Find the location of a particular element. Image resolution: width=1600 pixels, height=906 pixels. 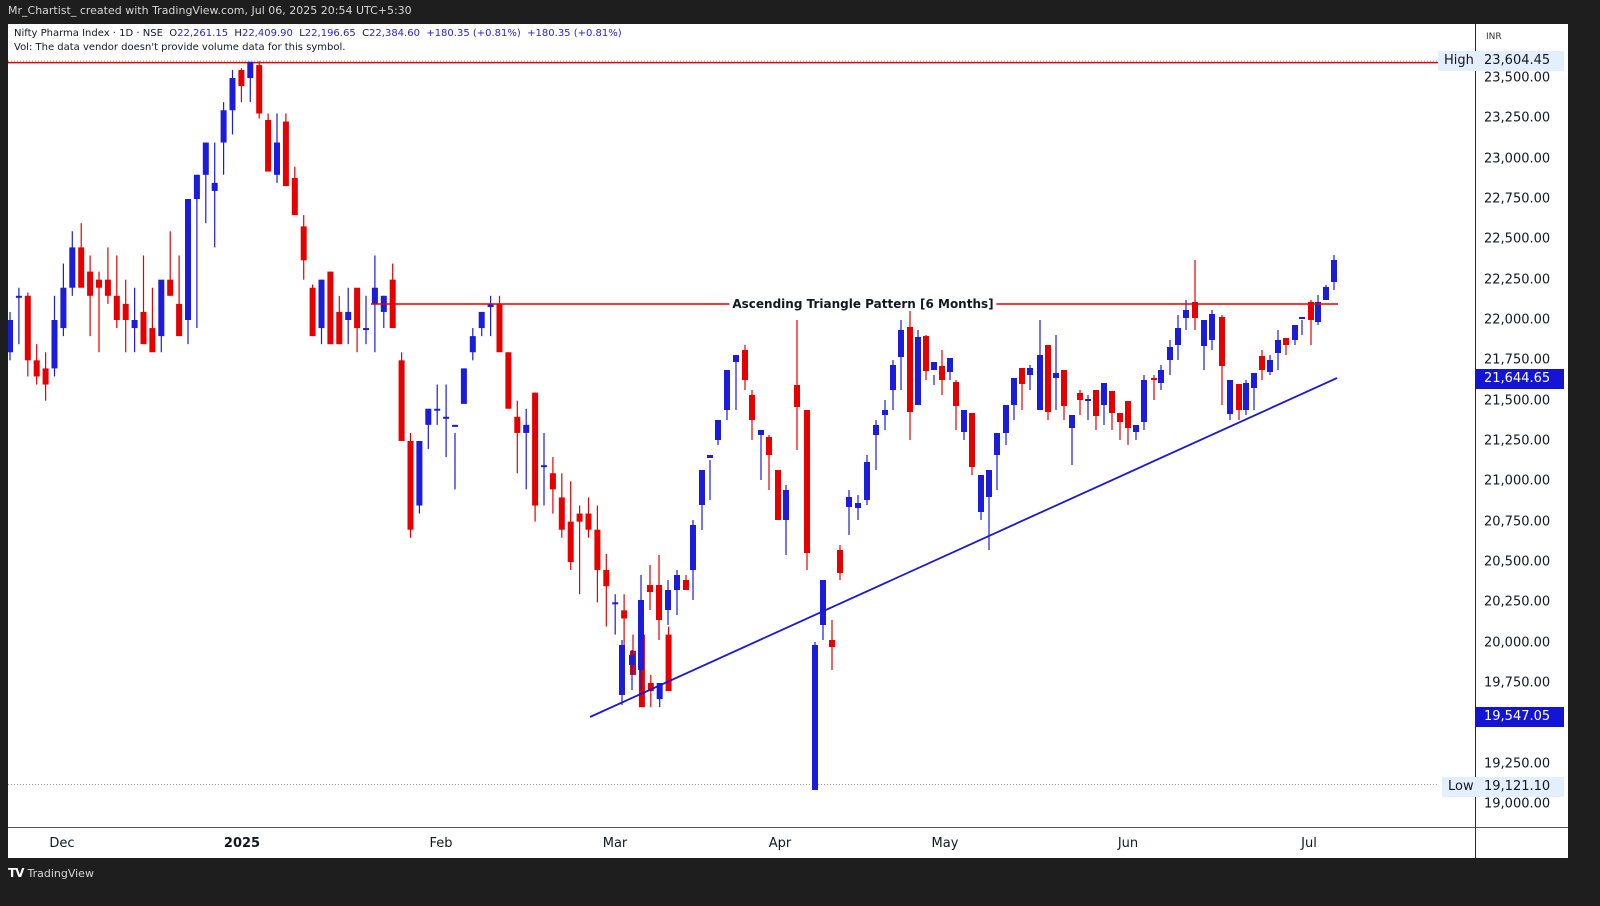

low-price-label: 19,121.10 is located at coordinates (1520, 787).